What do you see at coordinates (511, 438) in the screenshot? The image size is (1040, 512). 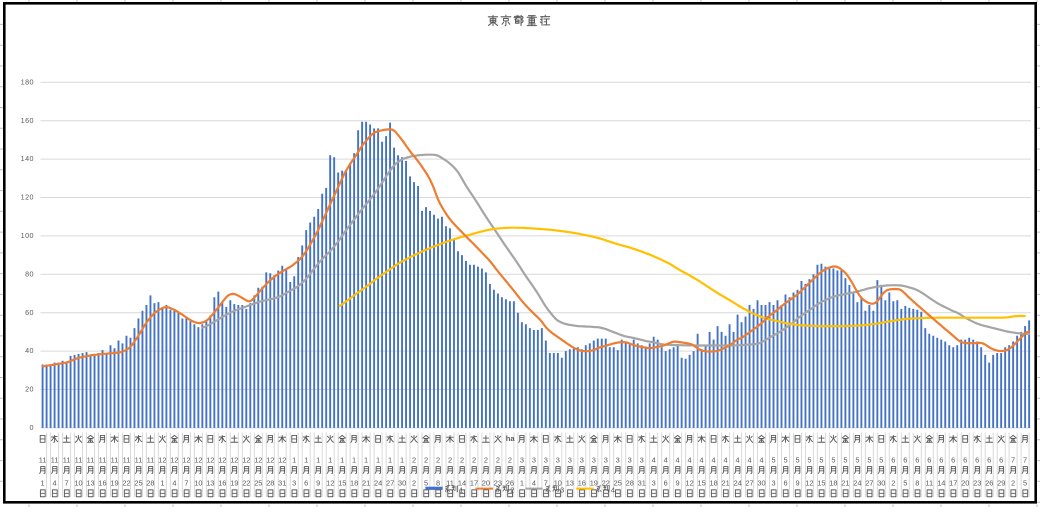 I see `svg-text: ha` at bounding box center [511, 438].